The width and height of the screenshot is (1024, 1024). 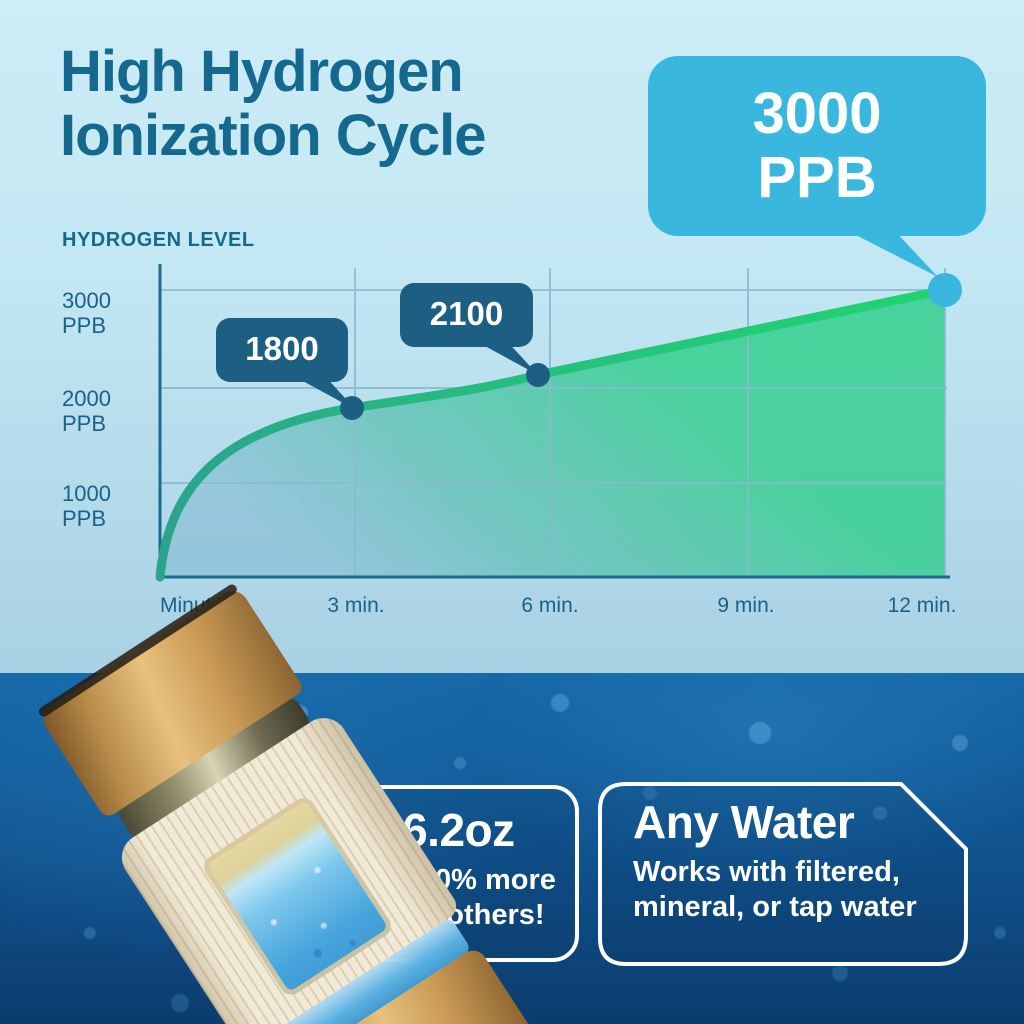 I want to click on y-tick-2000-unit: PPB, so click(x=84, y=423).